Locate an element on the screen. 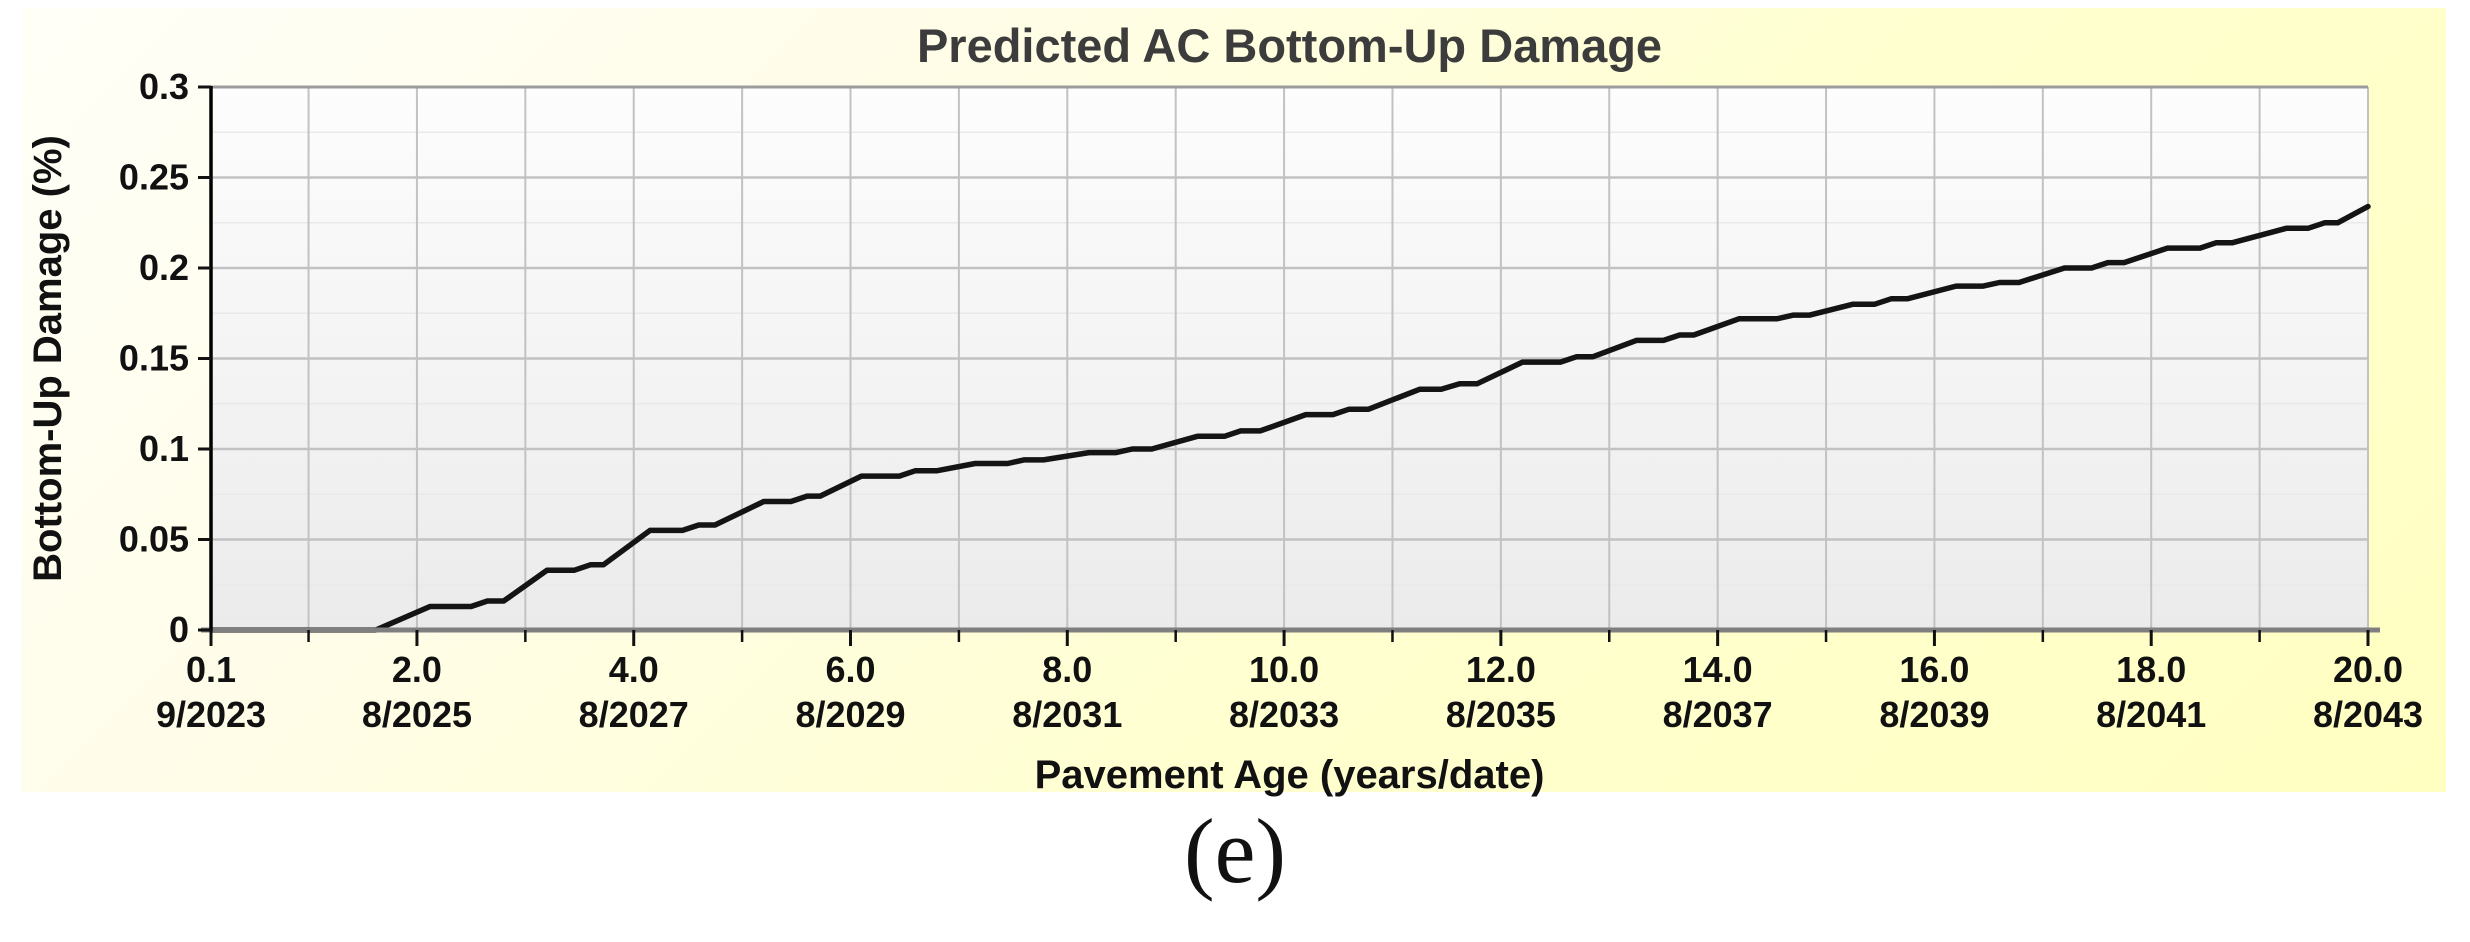 This screenshot has width=2470, height=942. svg-text: 8/2027 is located at coordinates (634, 714).